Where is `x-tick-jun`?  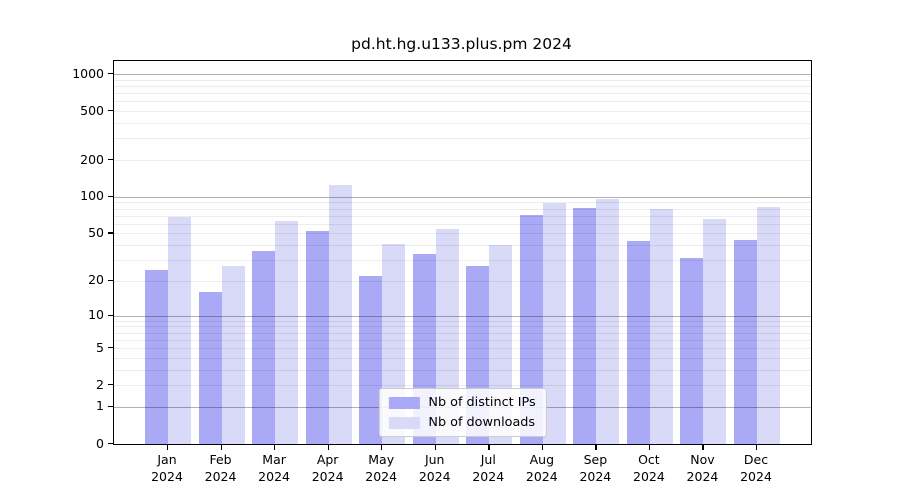
x-tick-jun is located at coordinates (435, 447).